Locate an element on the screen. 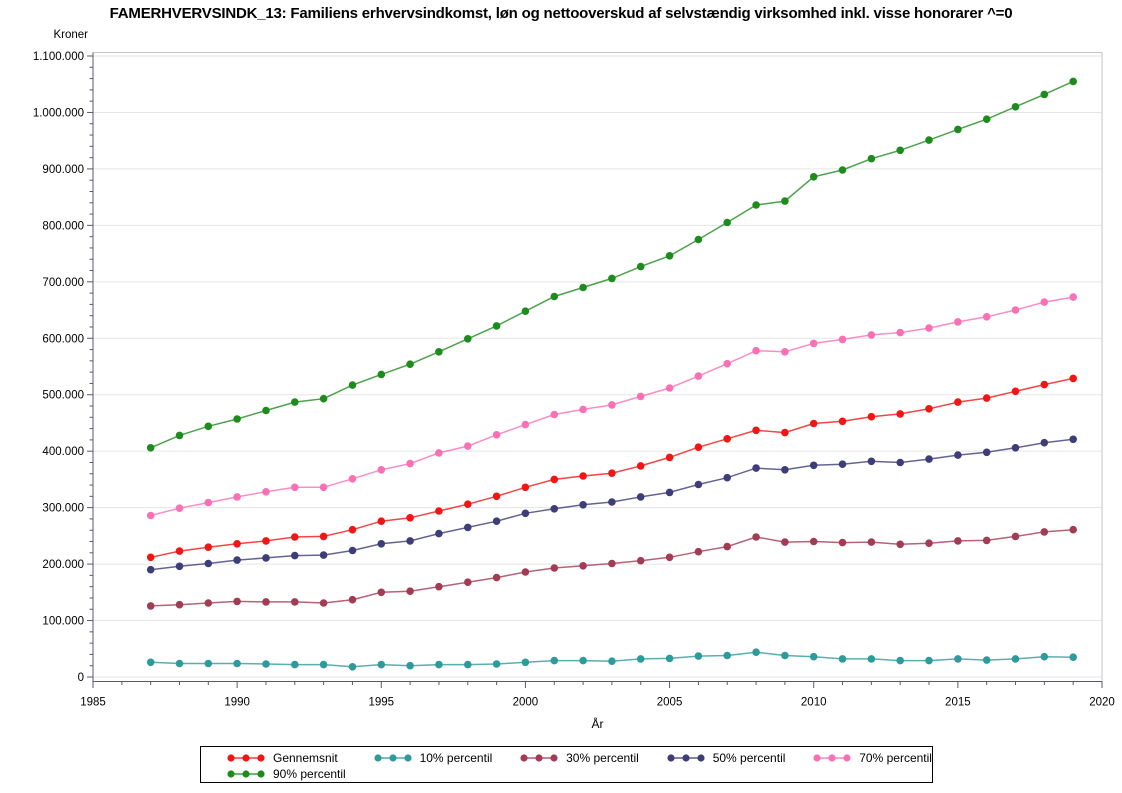 This screenshot has height=793, width=1122. legend-label: 30% percentil is located at coordinates (602, 758).